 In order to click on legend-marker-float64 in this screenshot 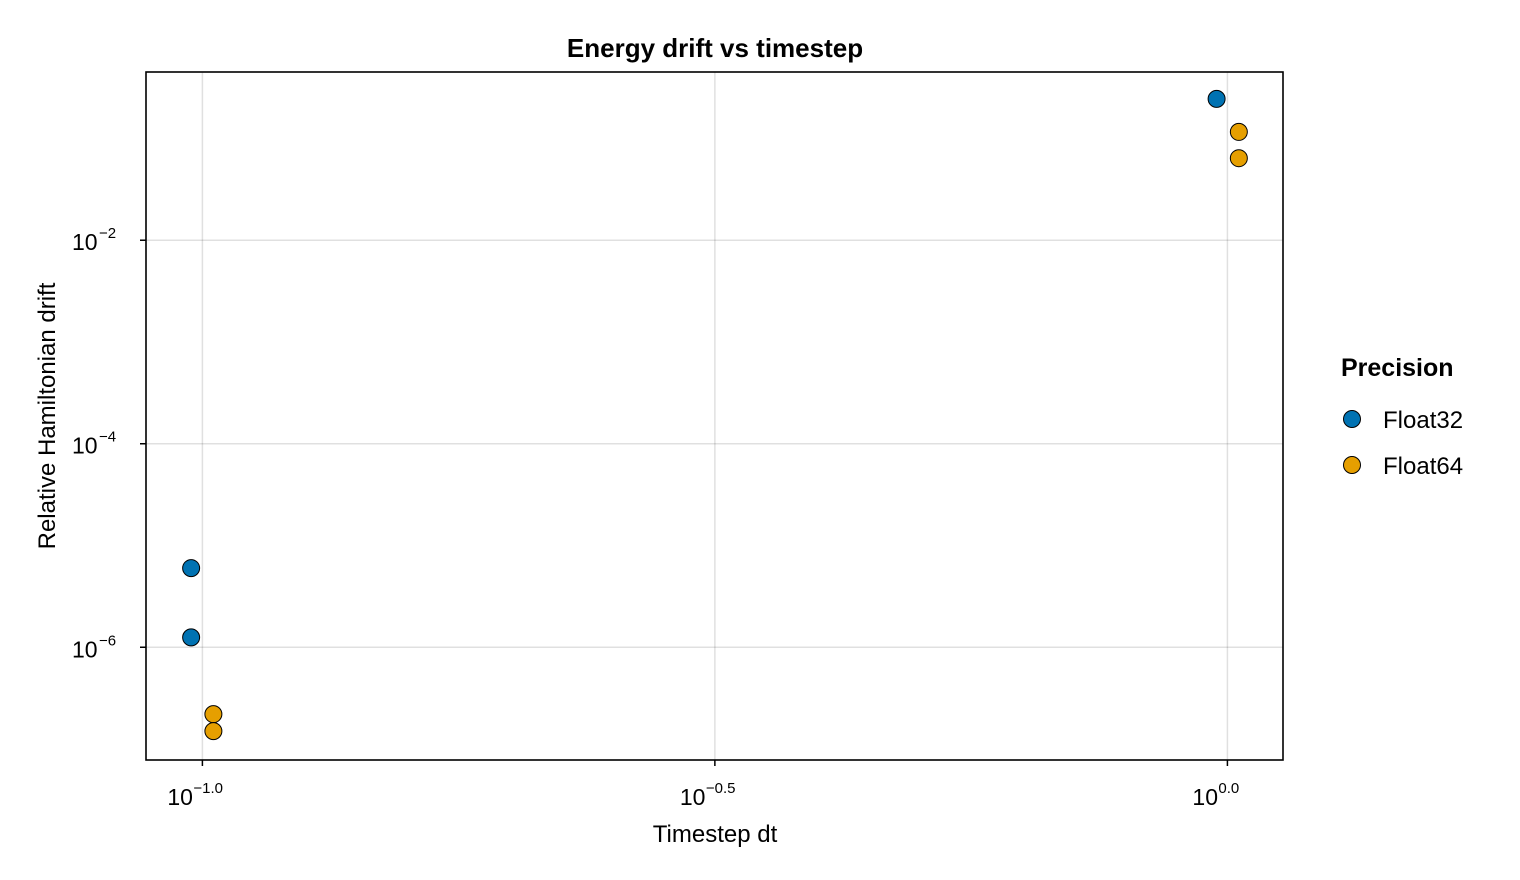, I will do `click(1352, 465)`.